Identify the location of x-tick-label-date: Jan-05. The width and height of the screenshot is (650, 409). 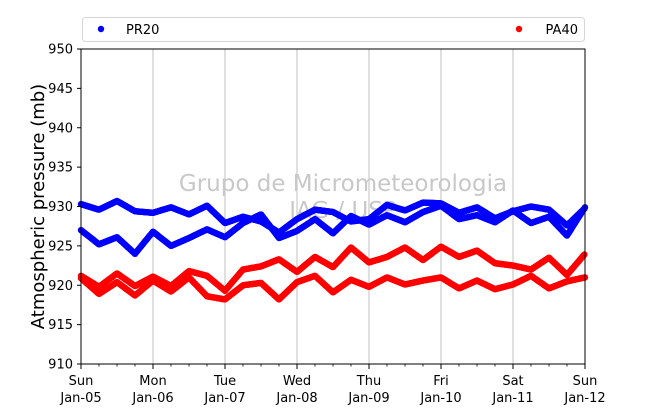
(80, 398).